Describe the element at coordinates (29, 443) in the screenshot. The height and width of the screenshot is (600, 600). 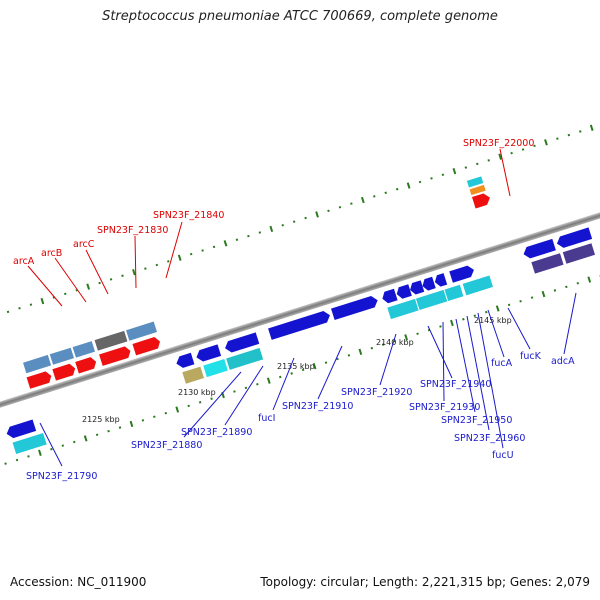
I see `gene-cyan-left` at that location.